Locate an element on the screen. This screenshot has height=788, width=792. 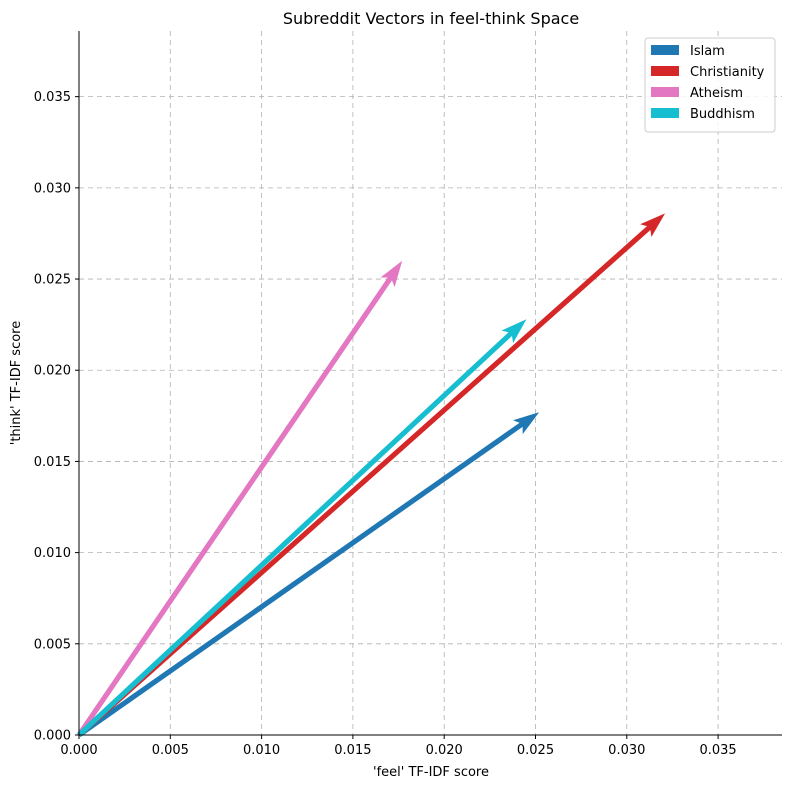
legend-swatch-atheism is located at coordinates (665, 92).